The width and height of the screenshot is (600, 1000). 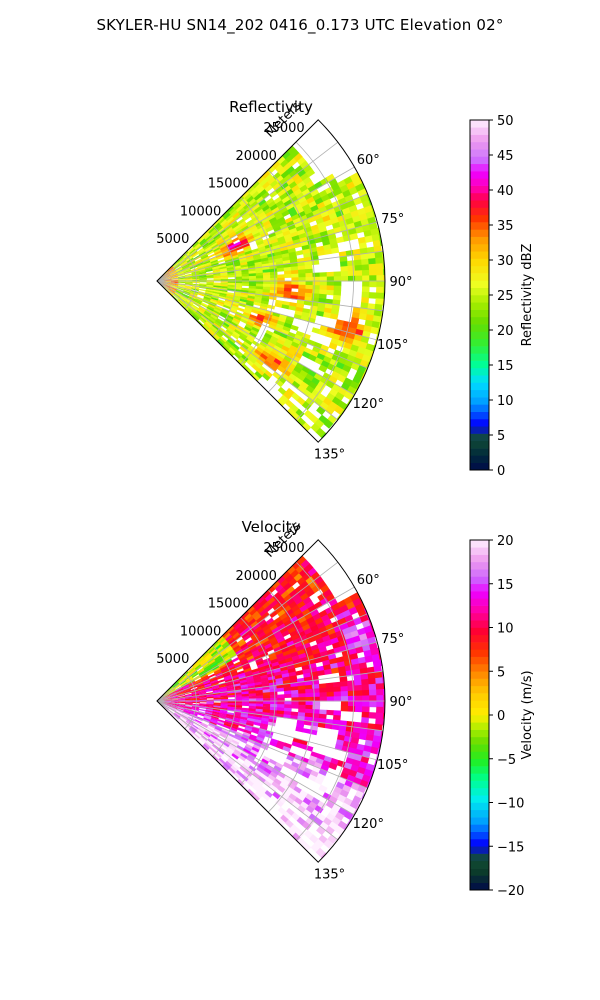 What do you see at coordinates (283, 548) in the screenshot?
I see `range-tick-label: 25000` at bounding box center [283, 548].